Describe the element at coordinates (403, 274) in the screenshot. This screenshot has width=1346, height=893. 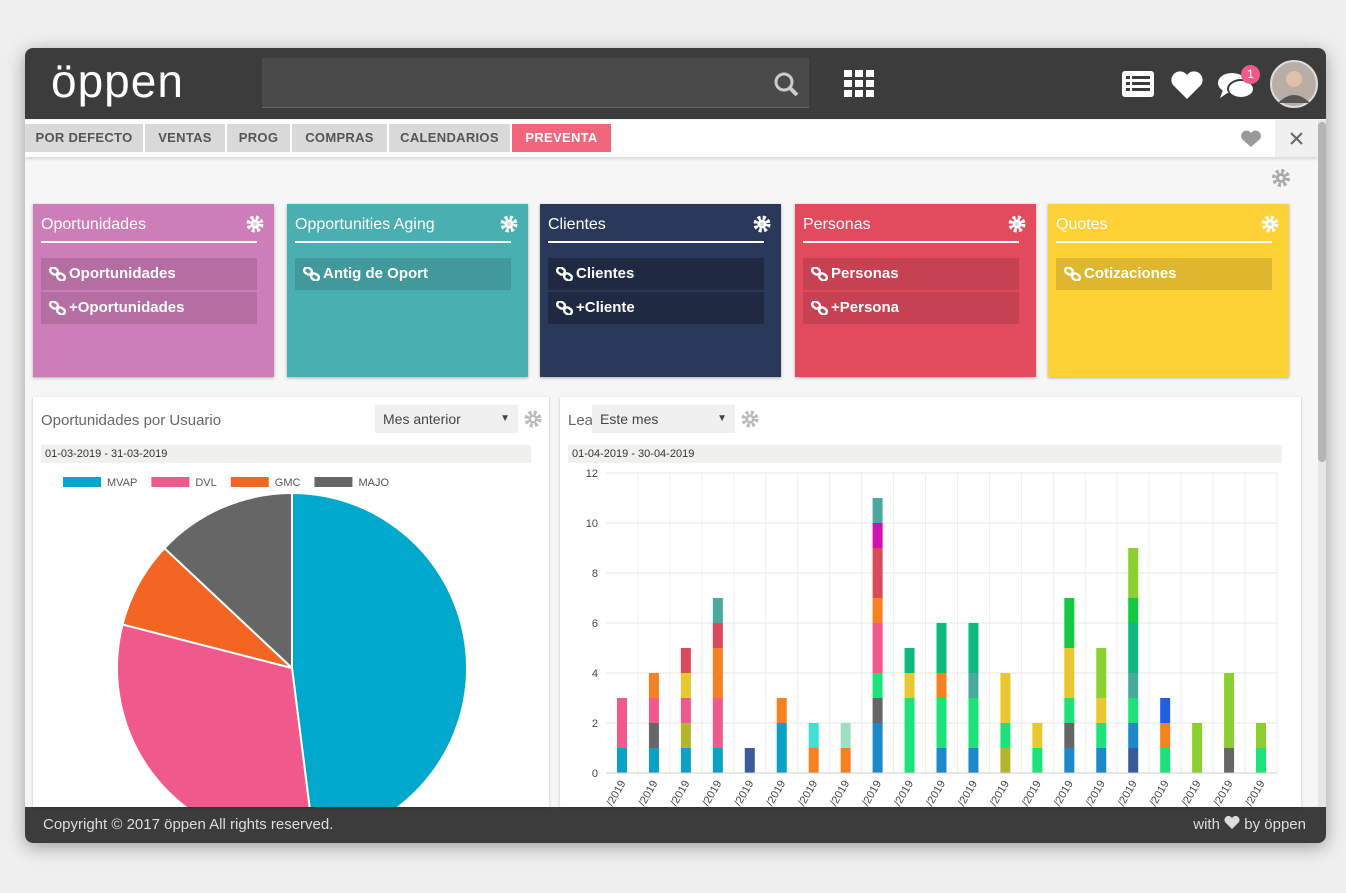
I see `card-link: Antig de Oport` at that location.